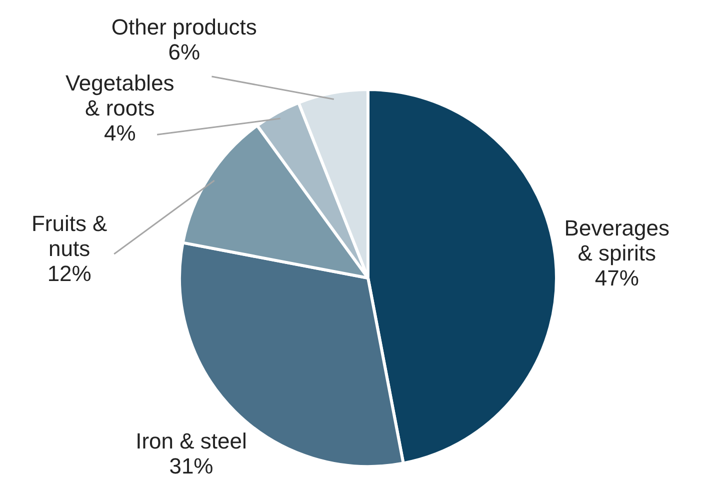 The image size is (713, 495). What do you see at coordinates (119, 95) in the screenshot?
I see `slice-label: Vegetables & roots` at bounding box center [119, 95].